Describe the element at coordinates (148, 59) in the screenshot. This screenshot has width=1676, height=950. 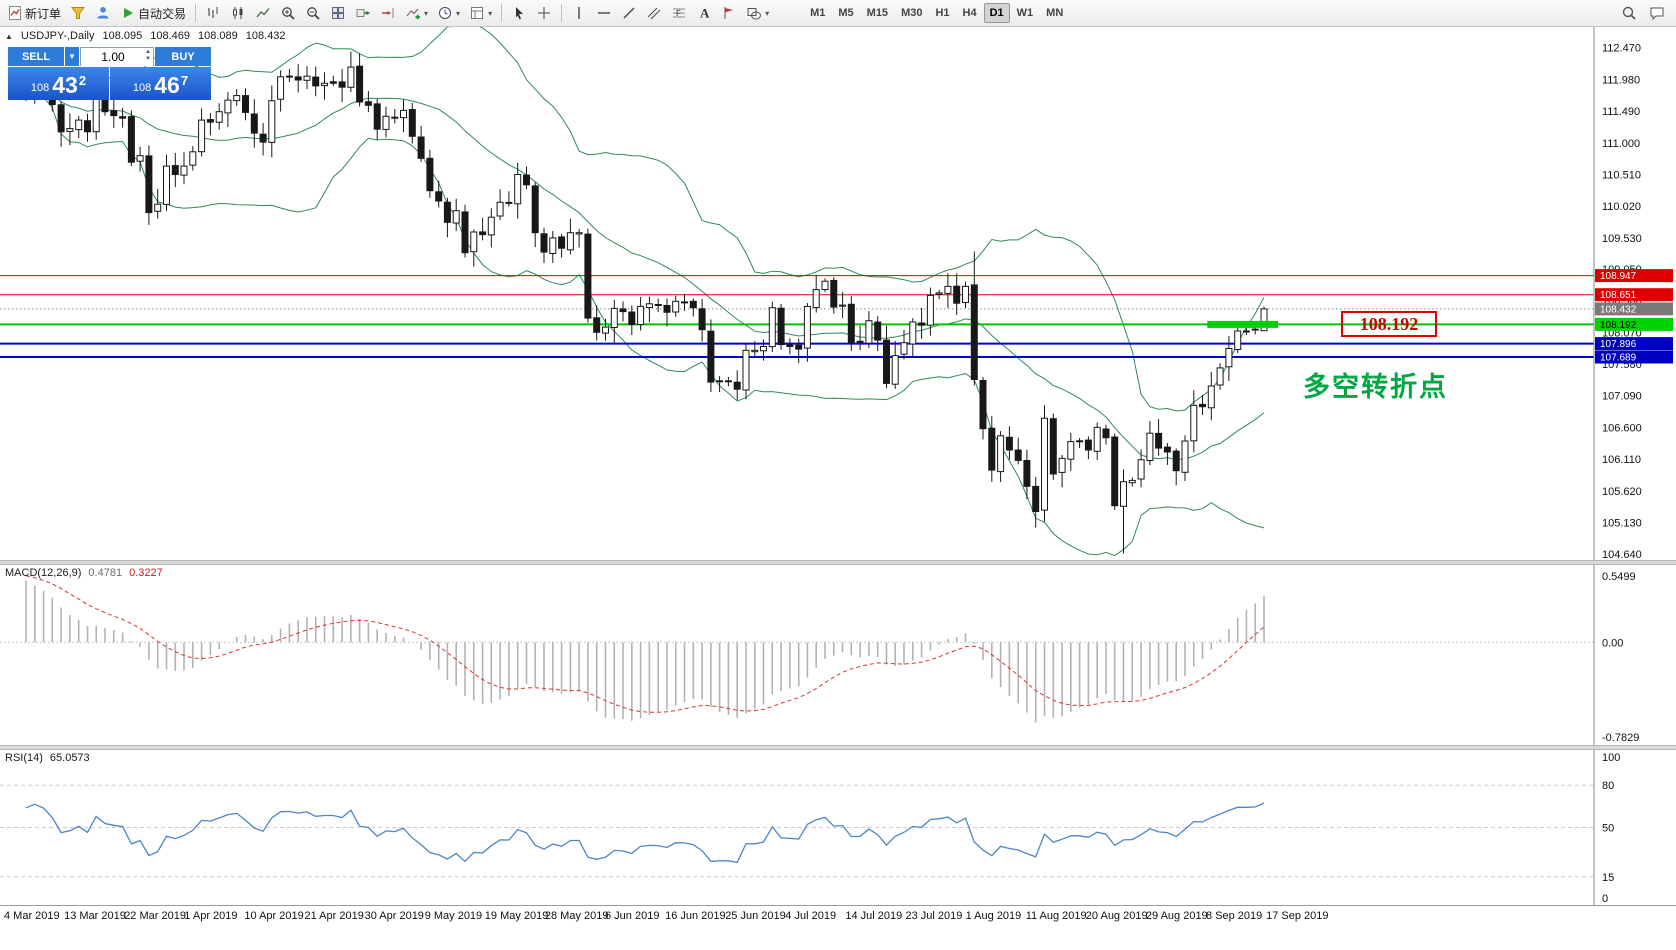
I see `spinner-down-icon: ▼` at that location.